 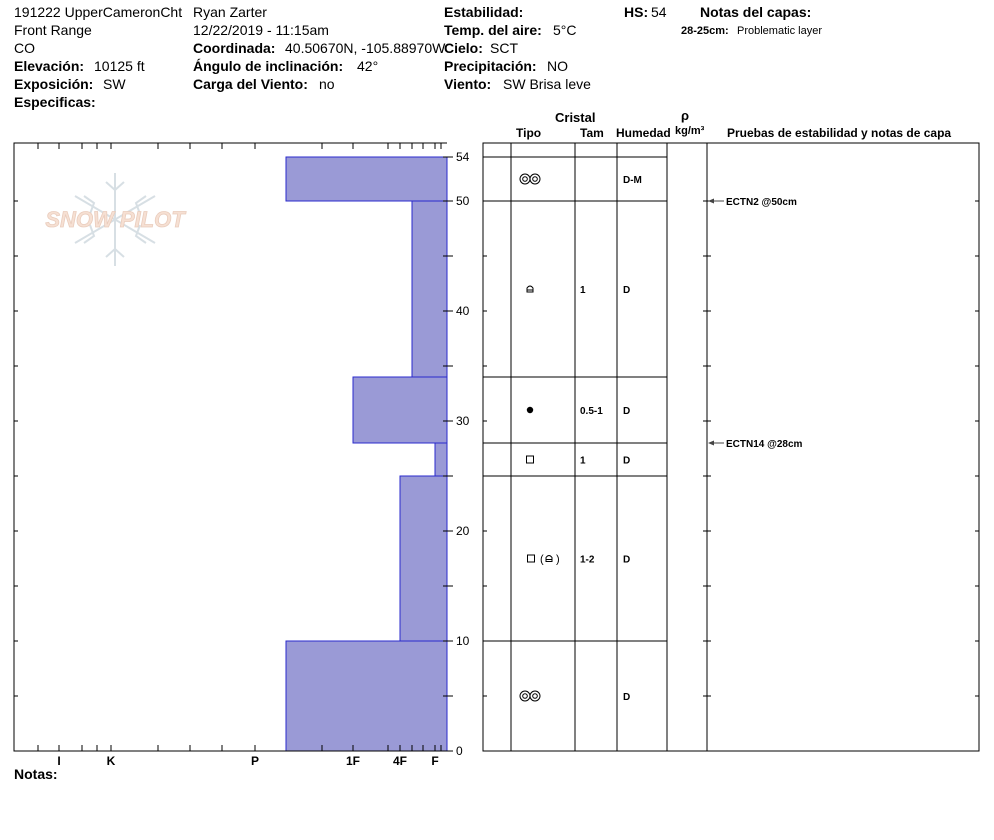 What do you see at coordinates (530, 289) in the screenshot?
I see `grain-symbol-faceted` at bounding box center [530, 289].